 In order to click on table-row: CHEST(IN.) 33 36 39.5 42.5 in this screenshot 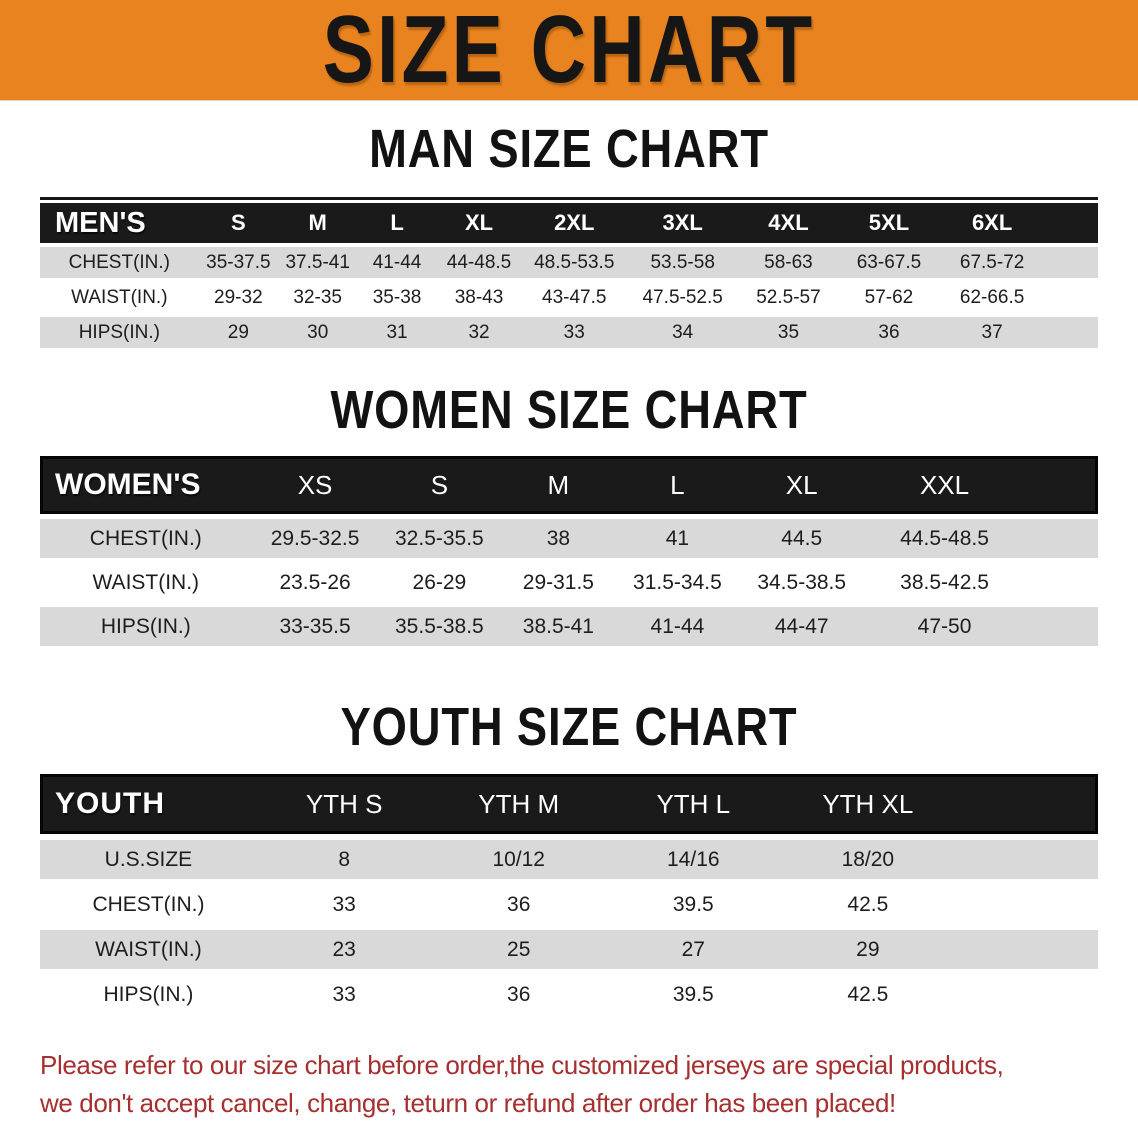, I will do `click(569, 904)`.